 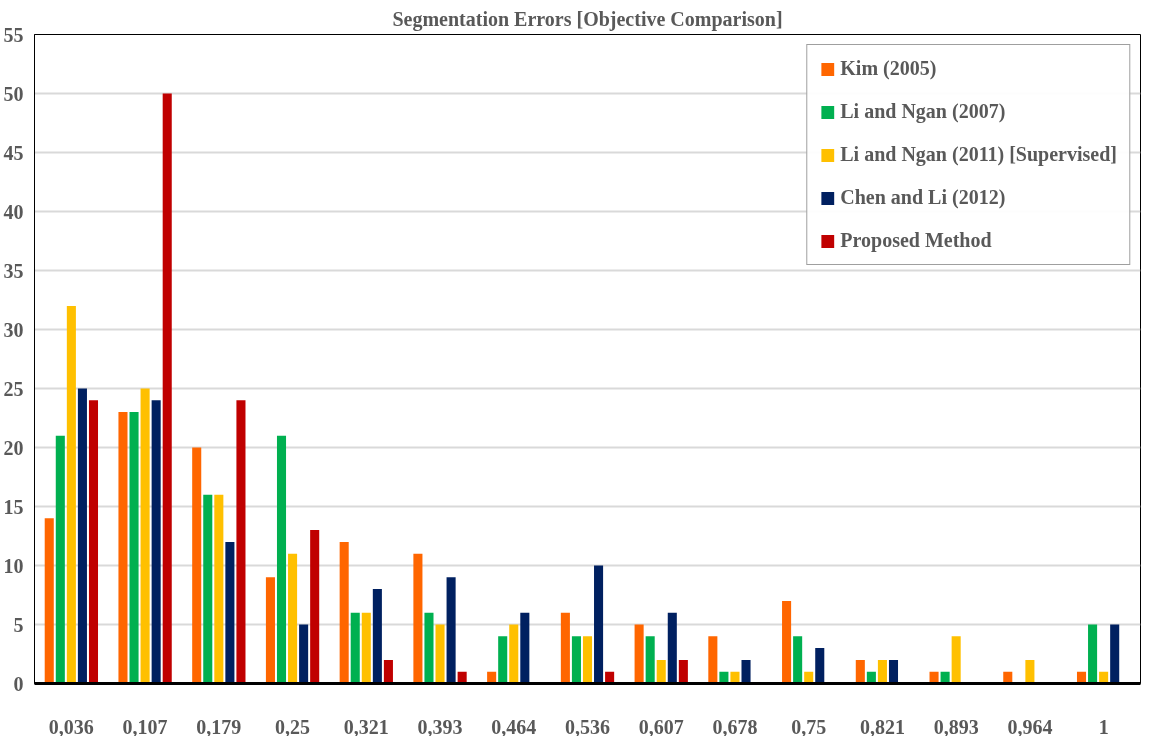 I want to click on y-tick-label: 10, so click(x=13, y=565).